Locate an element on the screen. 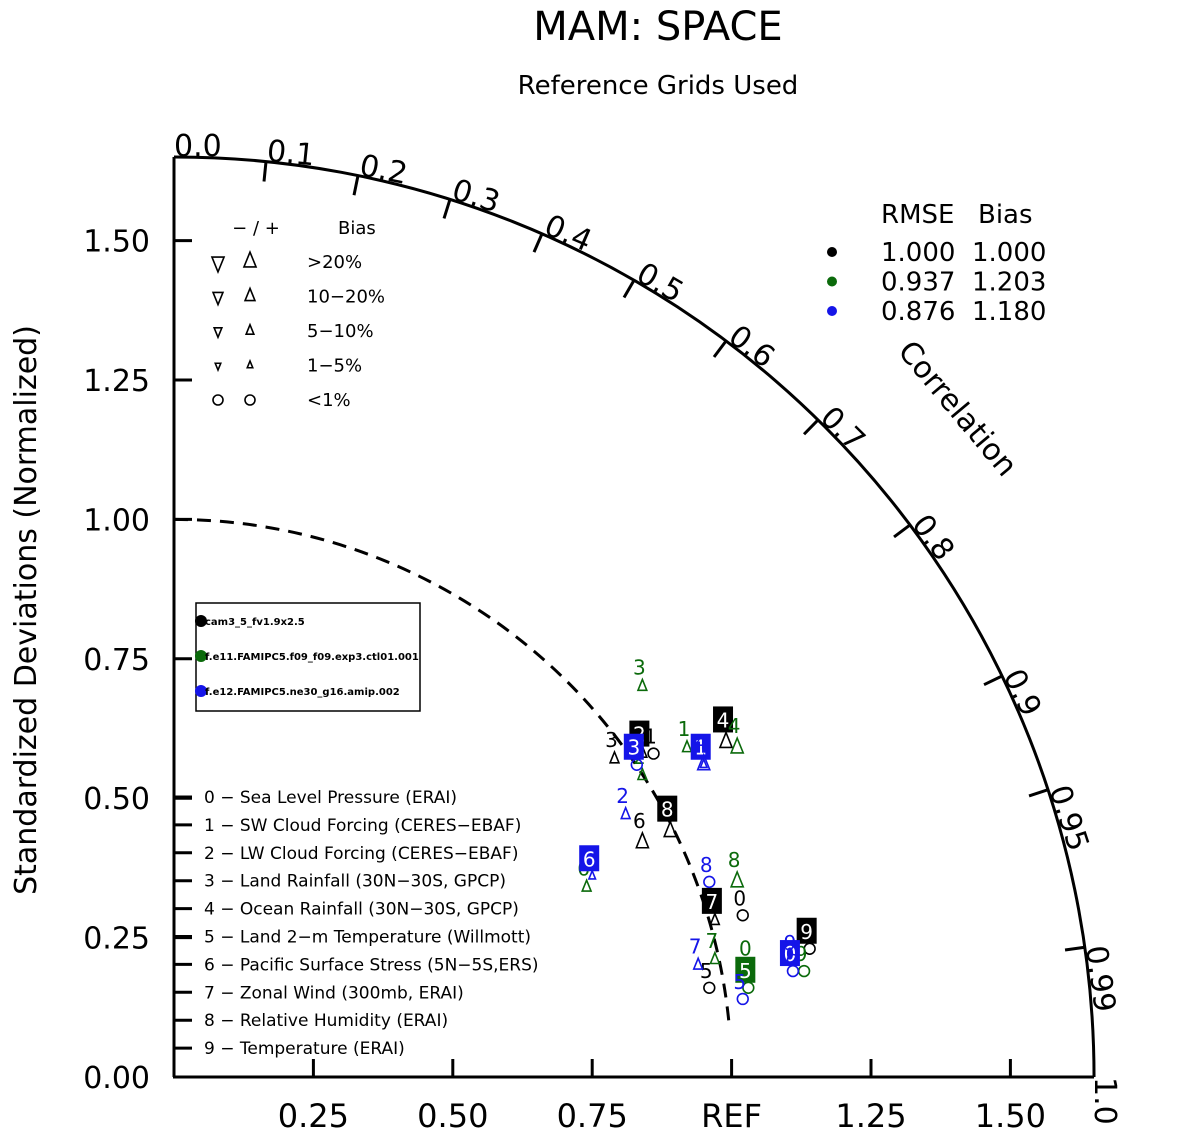  bias-header: Bias is located at coordinates (1005, 215).